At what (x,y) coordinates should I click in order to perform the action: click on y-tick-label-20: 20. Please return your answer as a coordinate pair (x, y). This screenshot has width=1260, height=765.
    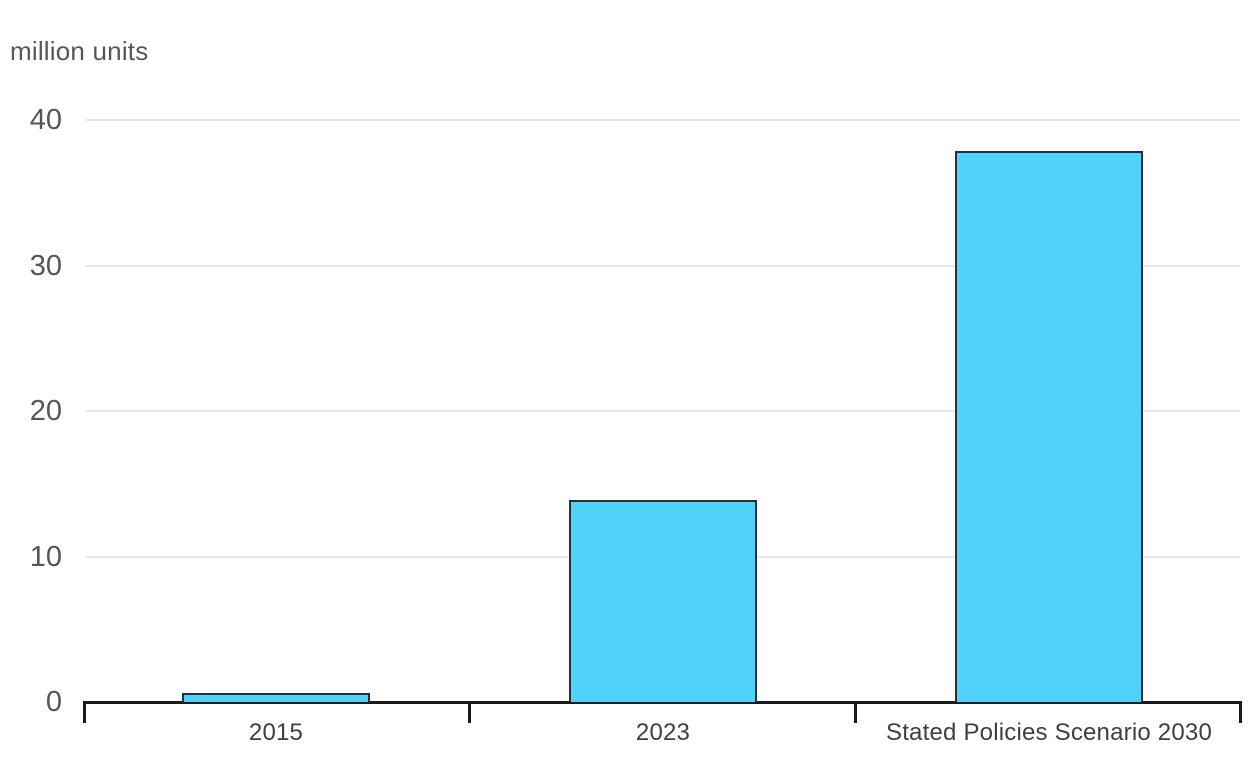
    Looking at the image, I should click on (45, 411).